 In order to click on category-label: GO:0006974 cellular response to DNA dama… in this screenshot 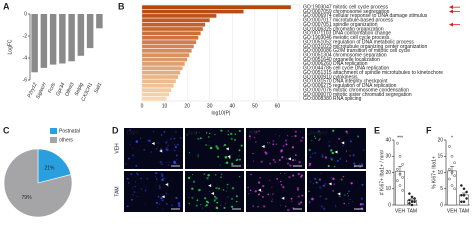, I will do `click(365, 16)`.